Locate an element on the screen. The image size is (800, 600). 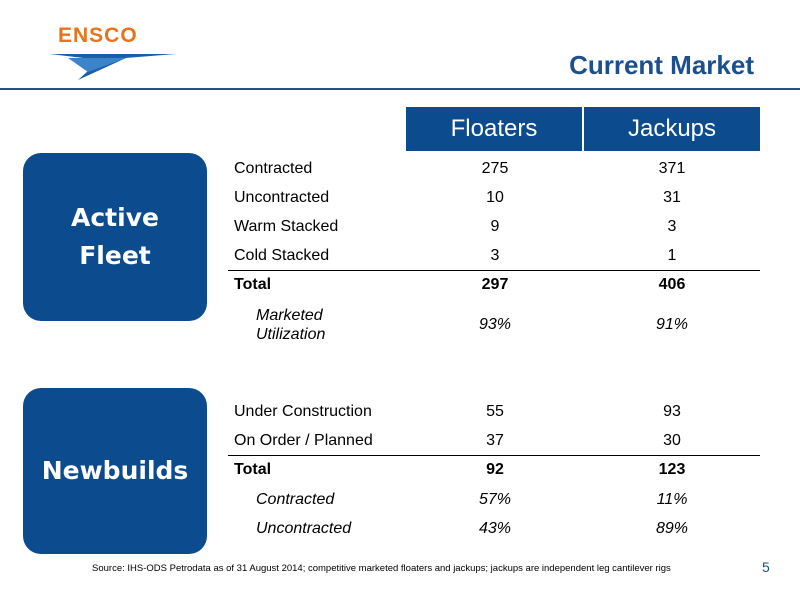
jackups-value: 91% is located at coordinates (672, 324).